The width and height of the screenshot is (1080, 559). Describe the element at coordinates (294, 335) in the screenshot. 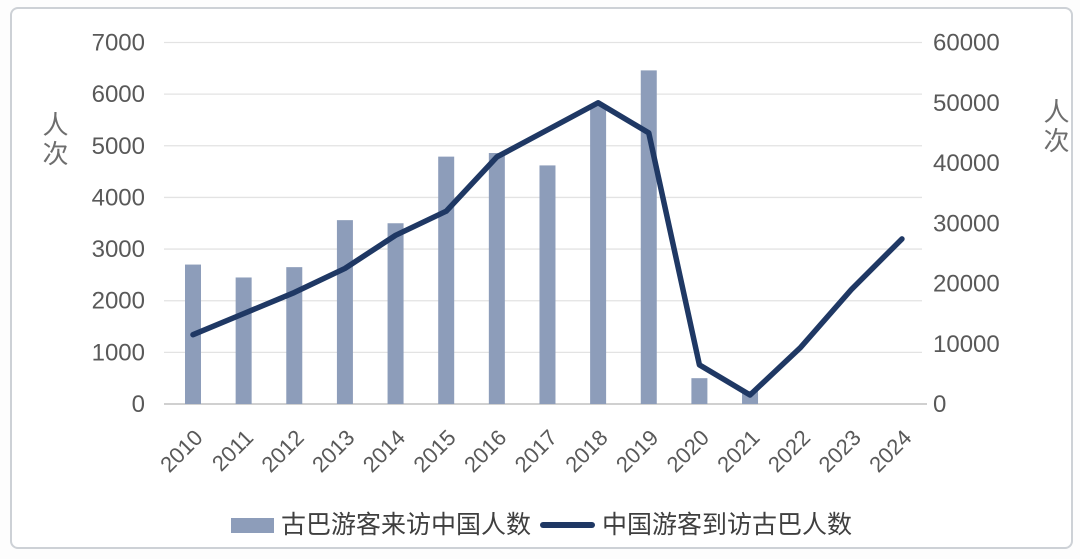

I see `bar-2012` at that location.